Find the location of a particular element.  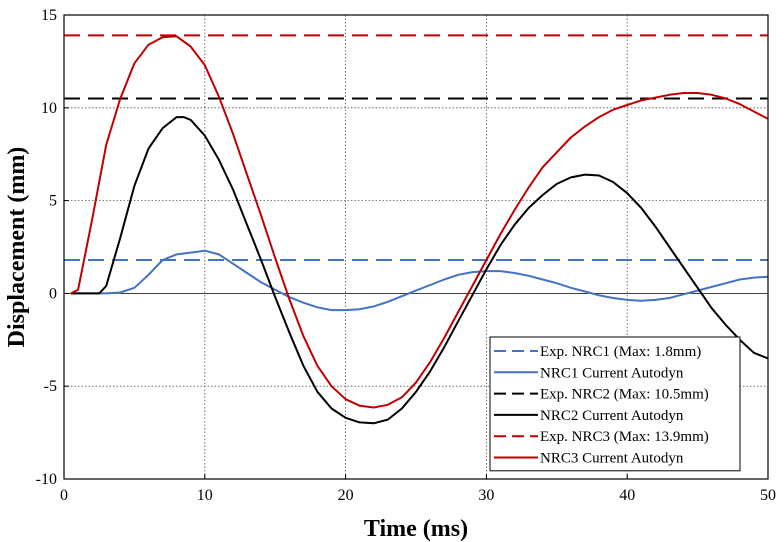

y-tick-label: 10 is located at coordinates (49, 108).